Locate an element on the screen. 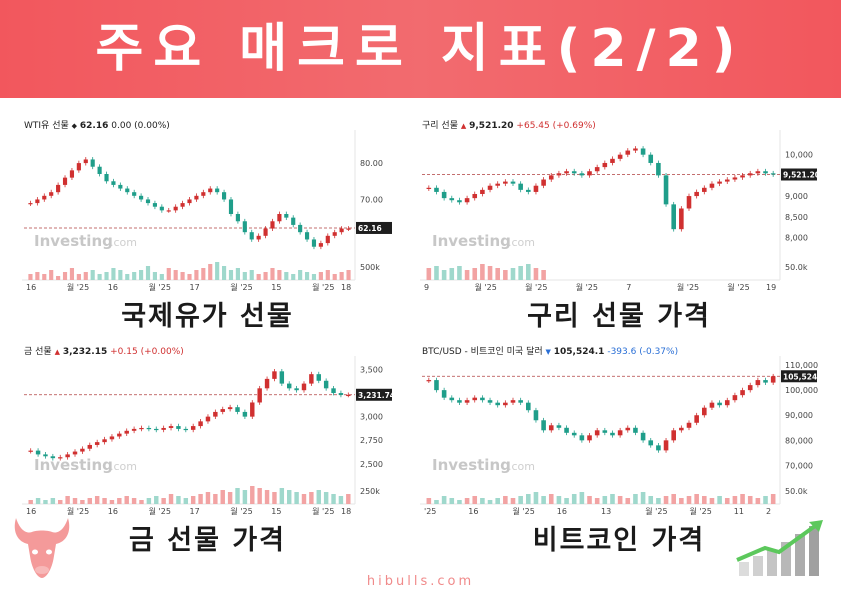  price-change-pct: (0.00%) is located at coordinates (152, 126).